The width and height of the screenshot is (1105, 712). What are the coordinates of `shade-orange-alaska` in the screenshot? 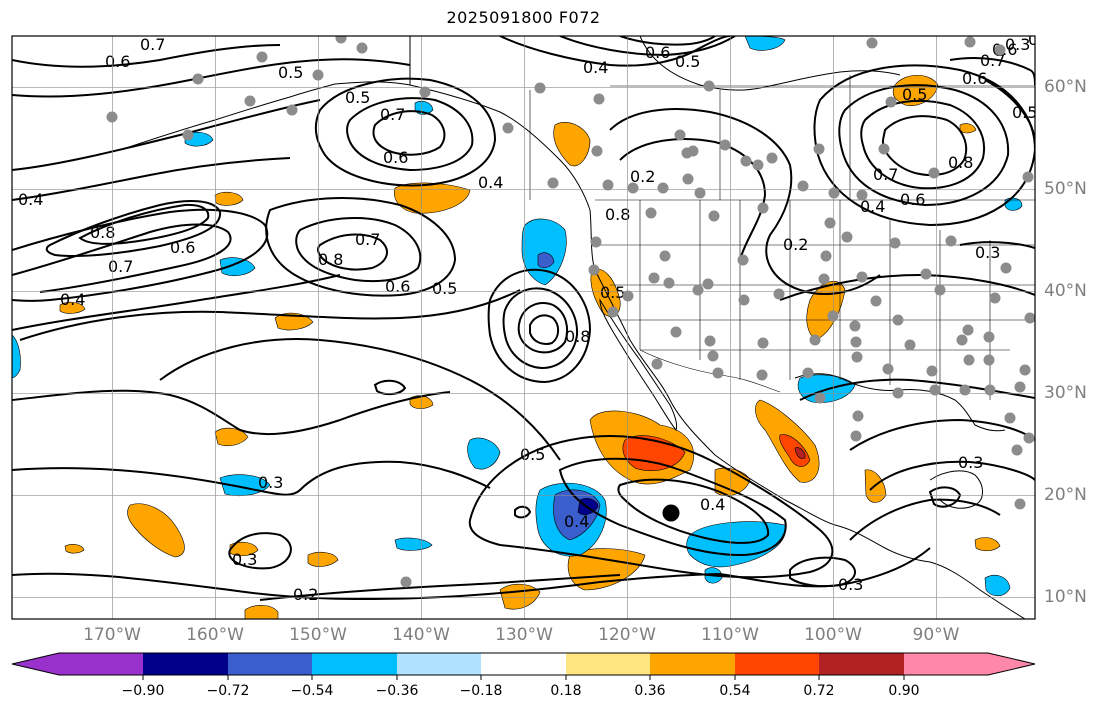 It's located at (572, 144).